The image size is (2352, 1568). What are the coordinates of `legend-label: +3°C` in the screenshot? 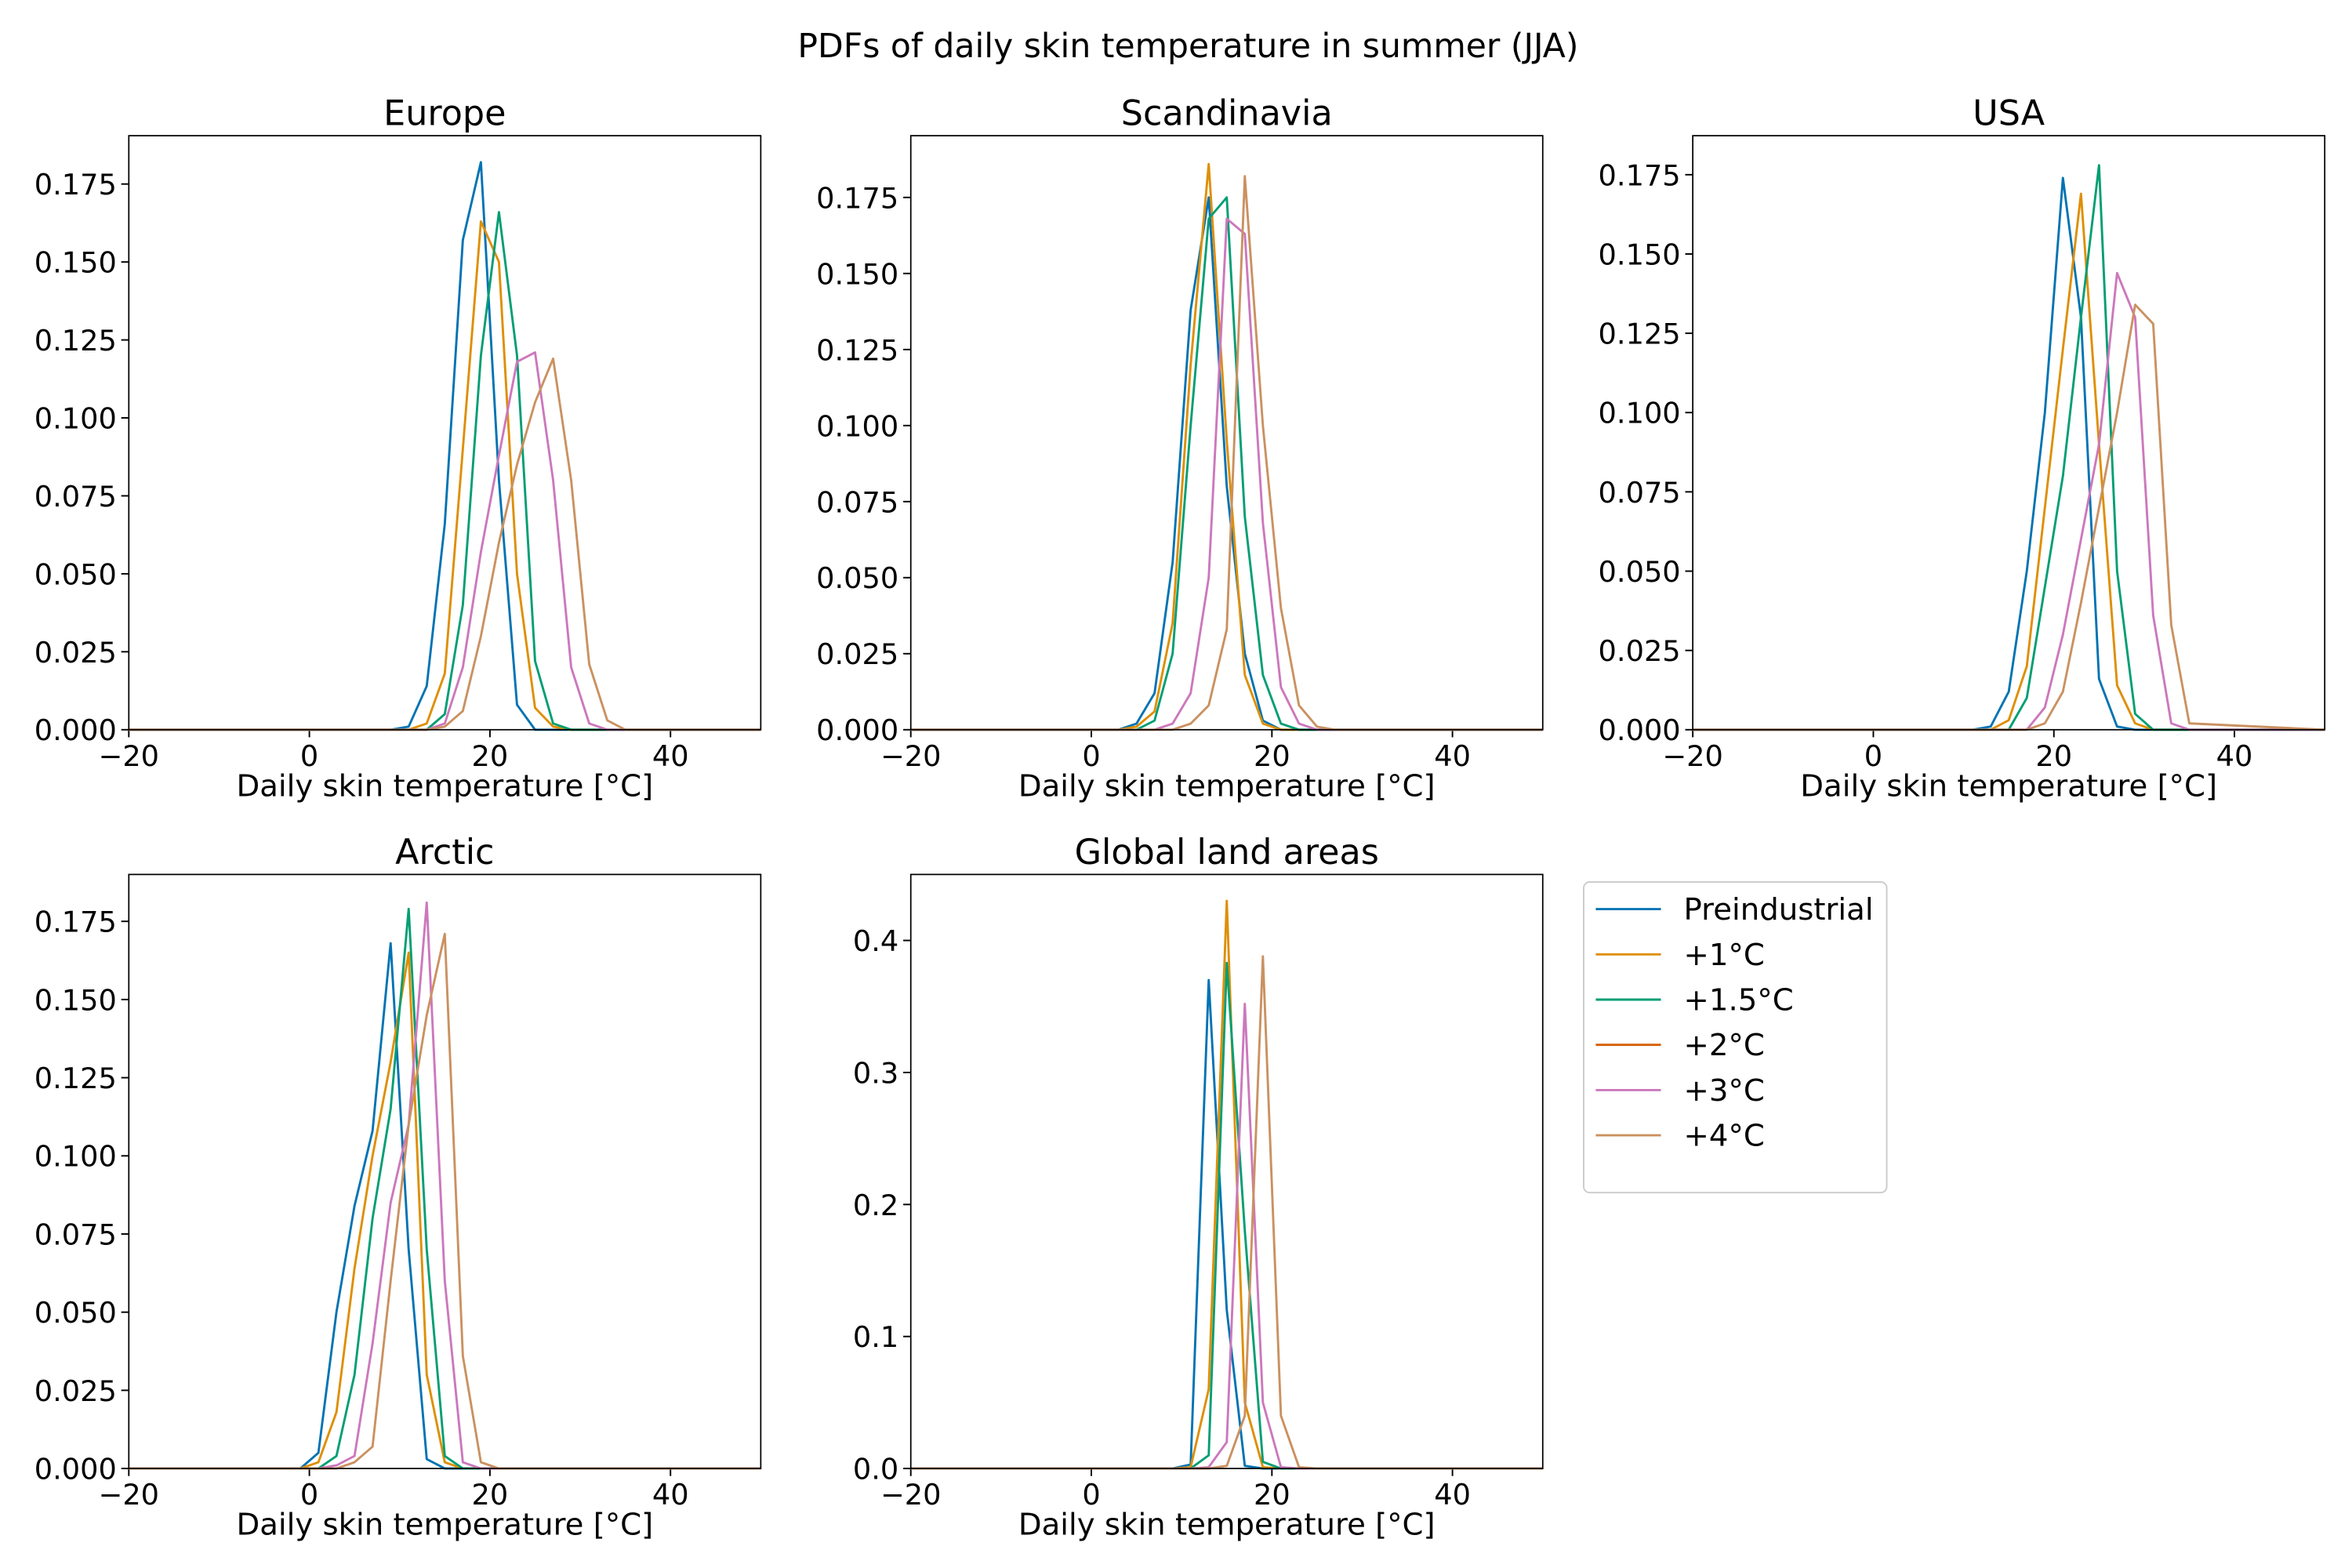 It's located at (1724, 1091).